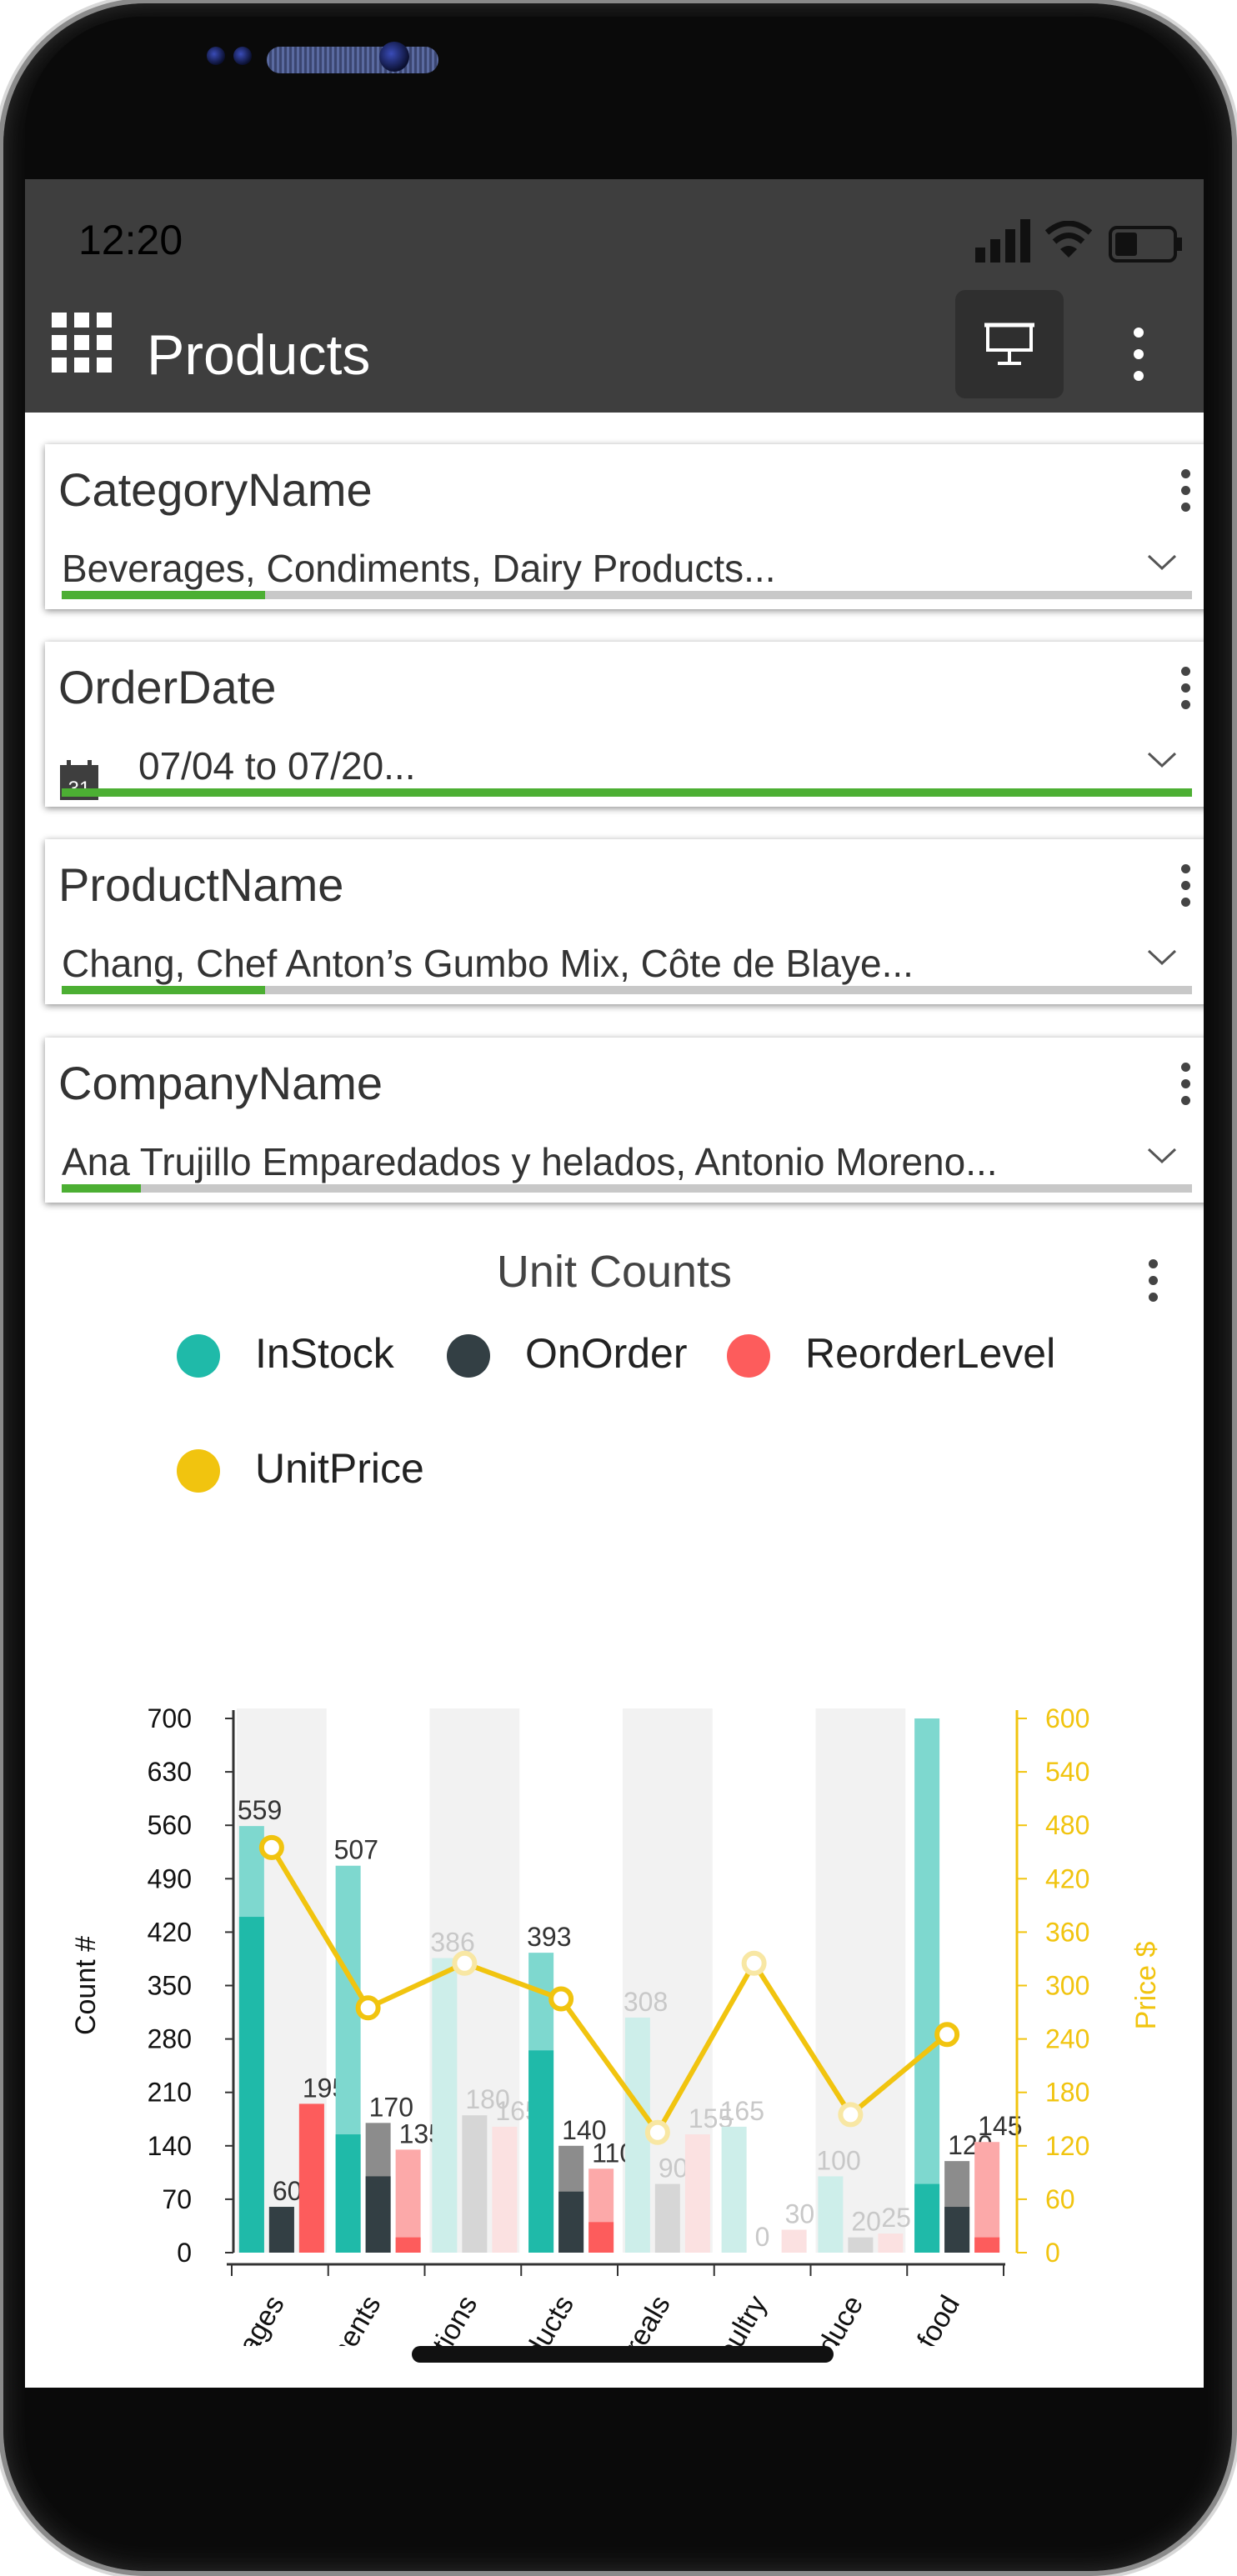 Image resolution: width=1237 pixels, height=2576 pixels. Describe the element at coordinates (1153, 1284) in the screenshot. I see `chart-menu-icon` at that location.